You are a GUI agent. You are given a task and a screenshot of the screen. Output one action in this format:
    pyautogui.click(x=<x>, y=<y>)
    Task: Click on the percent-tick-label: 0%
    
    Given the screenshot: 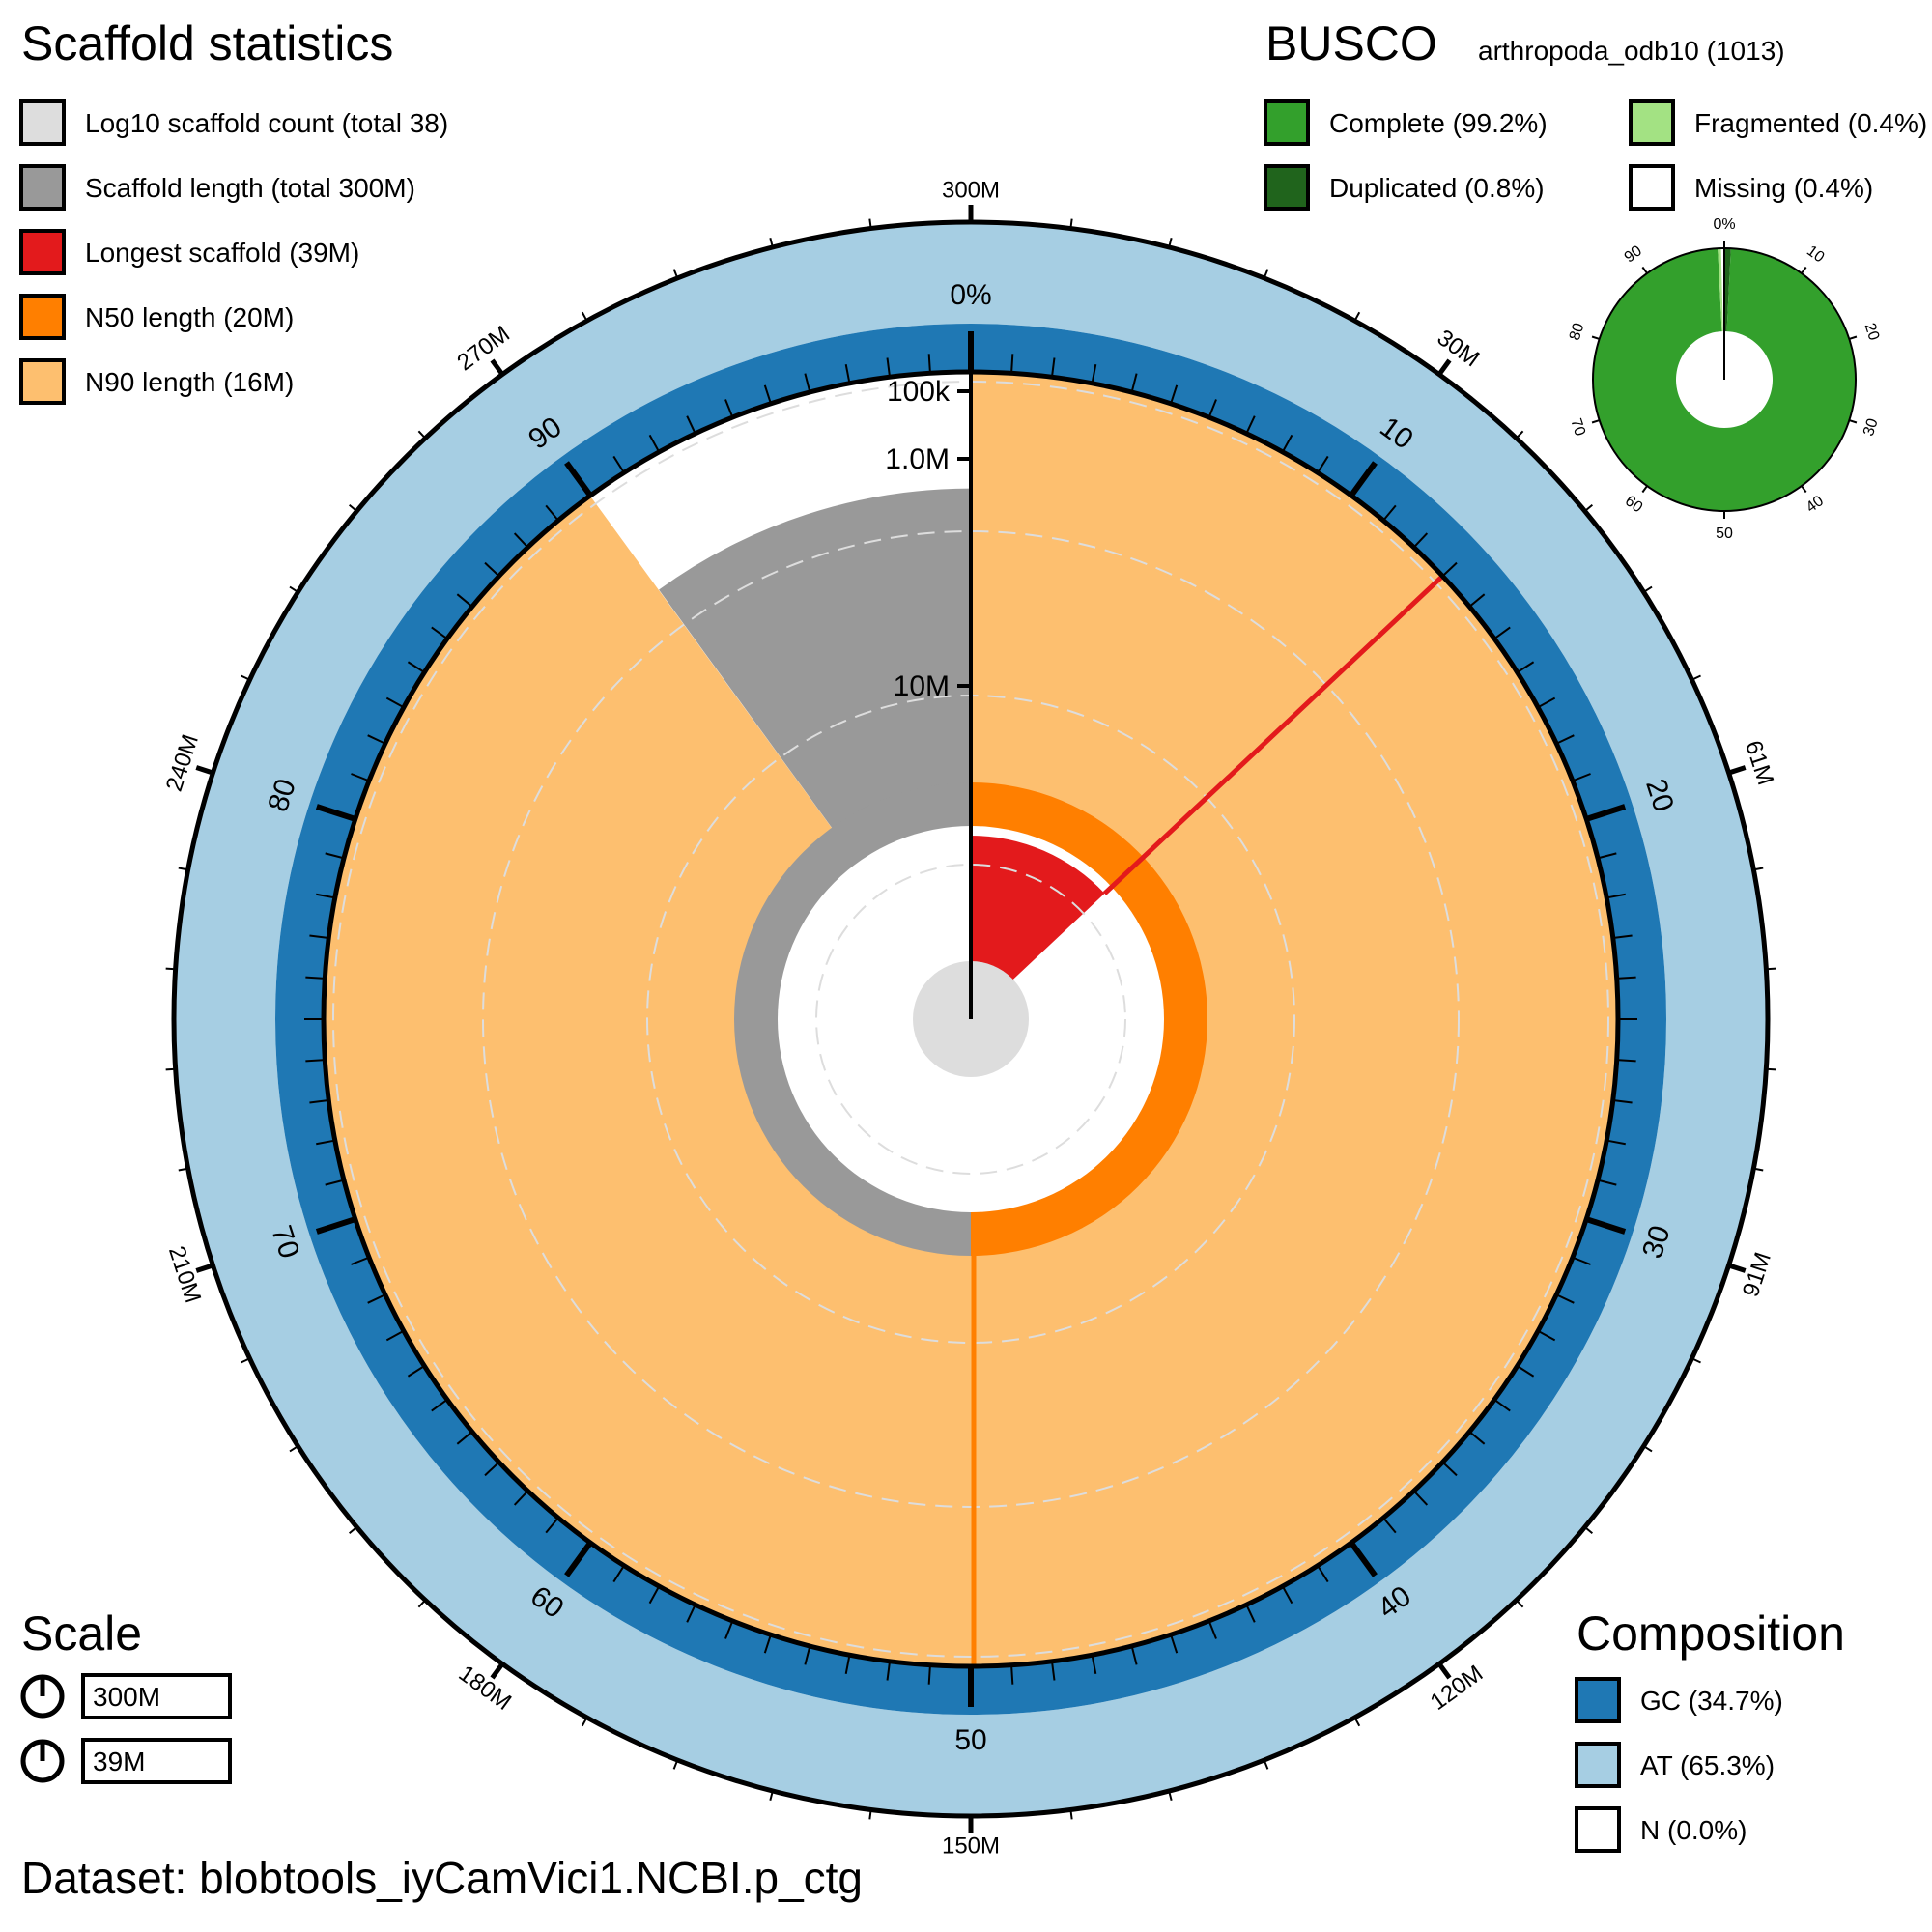 What is the action you would take?
    pyautogui.click(x=970, y=295)
    